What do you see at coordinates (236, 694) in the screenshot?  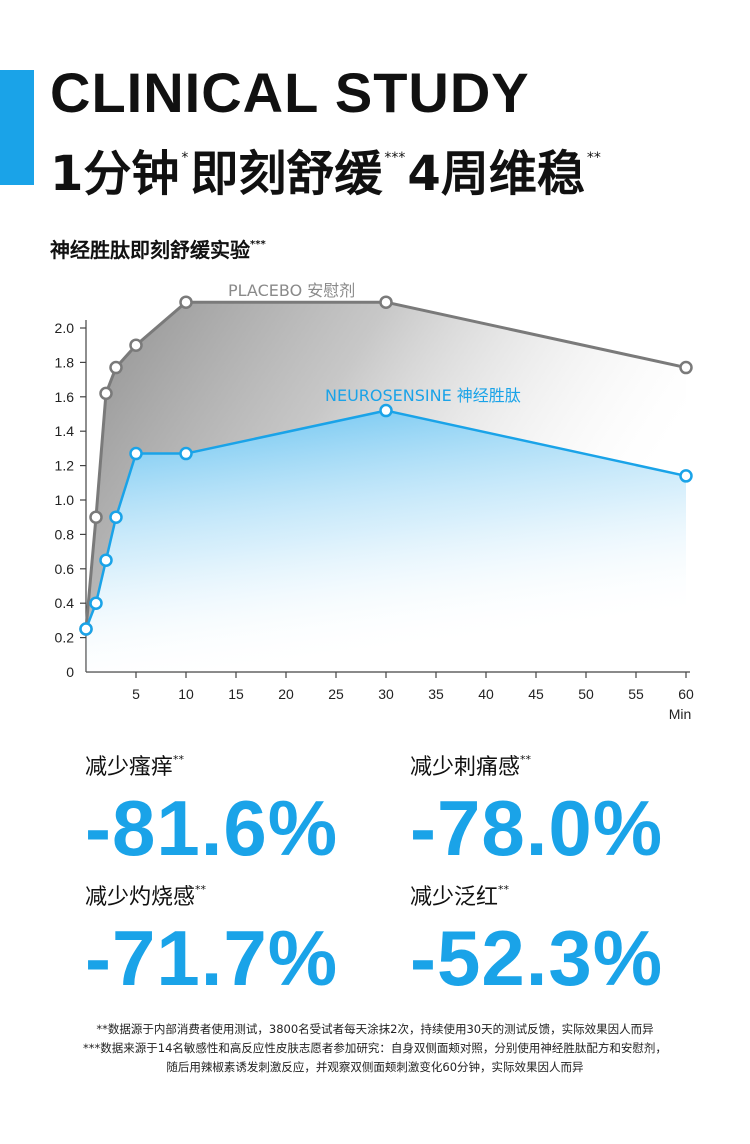 I see `x-tick-label: 15` at bounding box center [236, 694].